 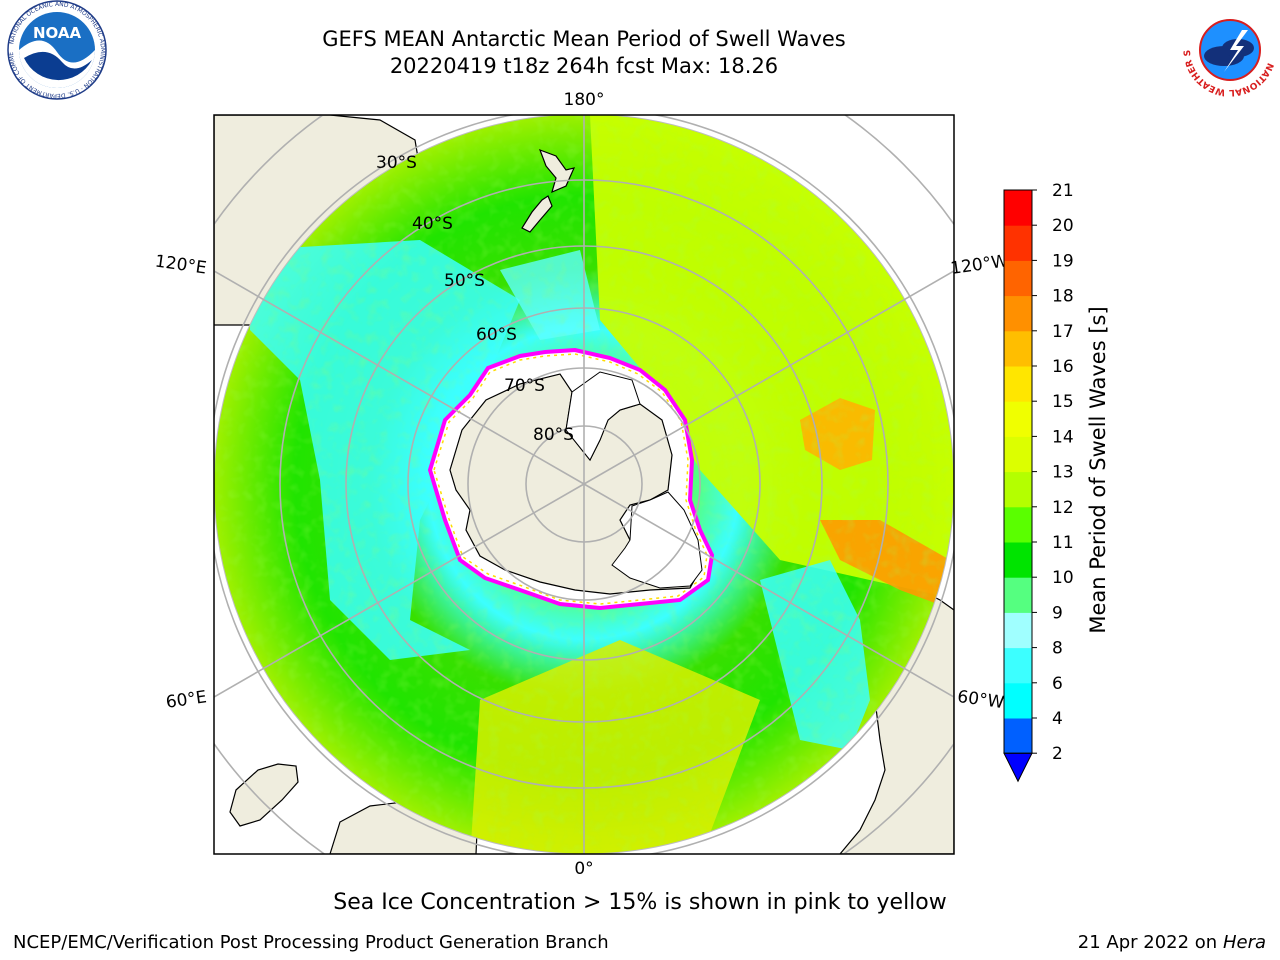 What do you see at coordinates (1229, 49) in the screenshot?
I see `nws-logo: NATIONAL WEATHER SERVICE` at bounding box center [1229, 49].